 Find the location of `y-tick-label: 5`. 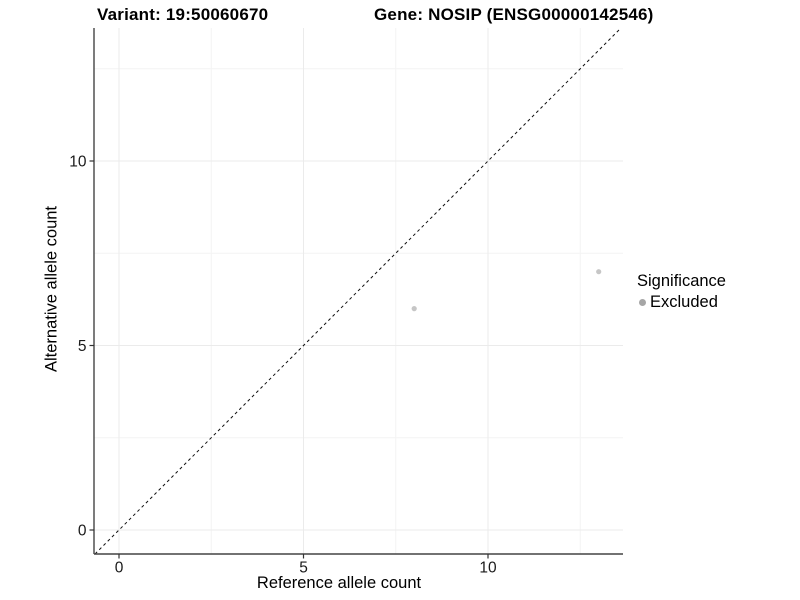

y-tick-label: 5 is located at coordinates (82, 346).